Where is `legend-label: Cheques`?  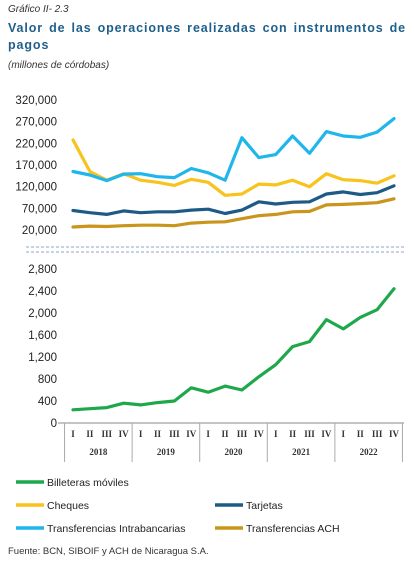
legend-label: Cheques is located at coordinates (68, 506).